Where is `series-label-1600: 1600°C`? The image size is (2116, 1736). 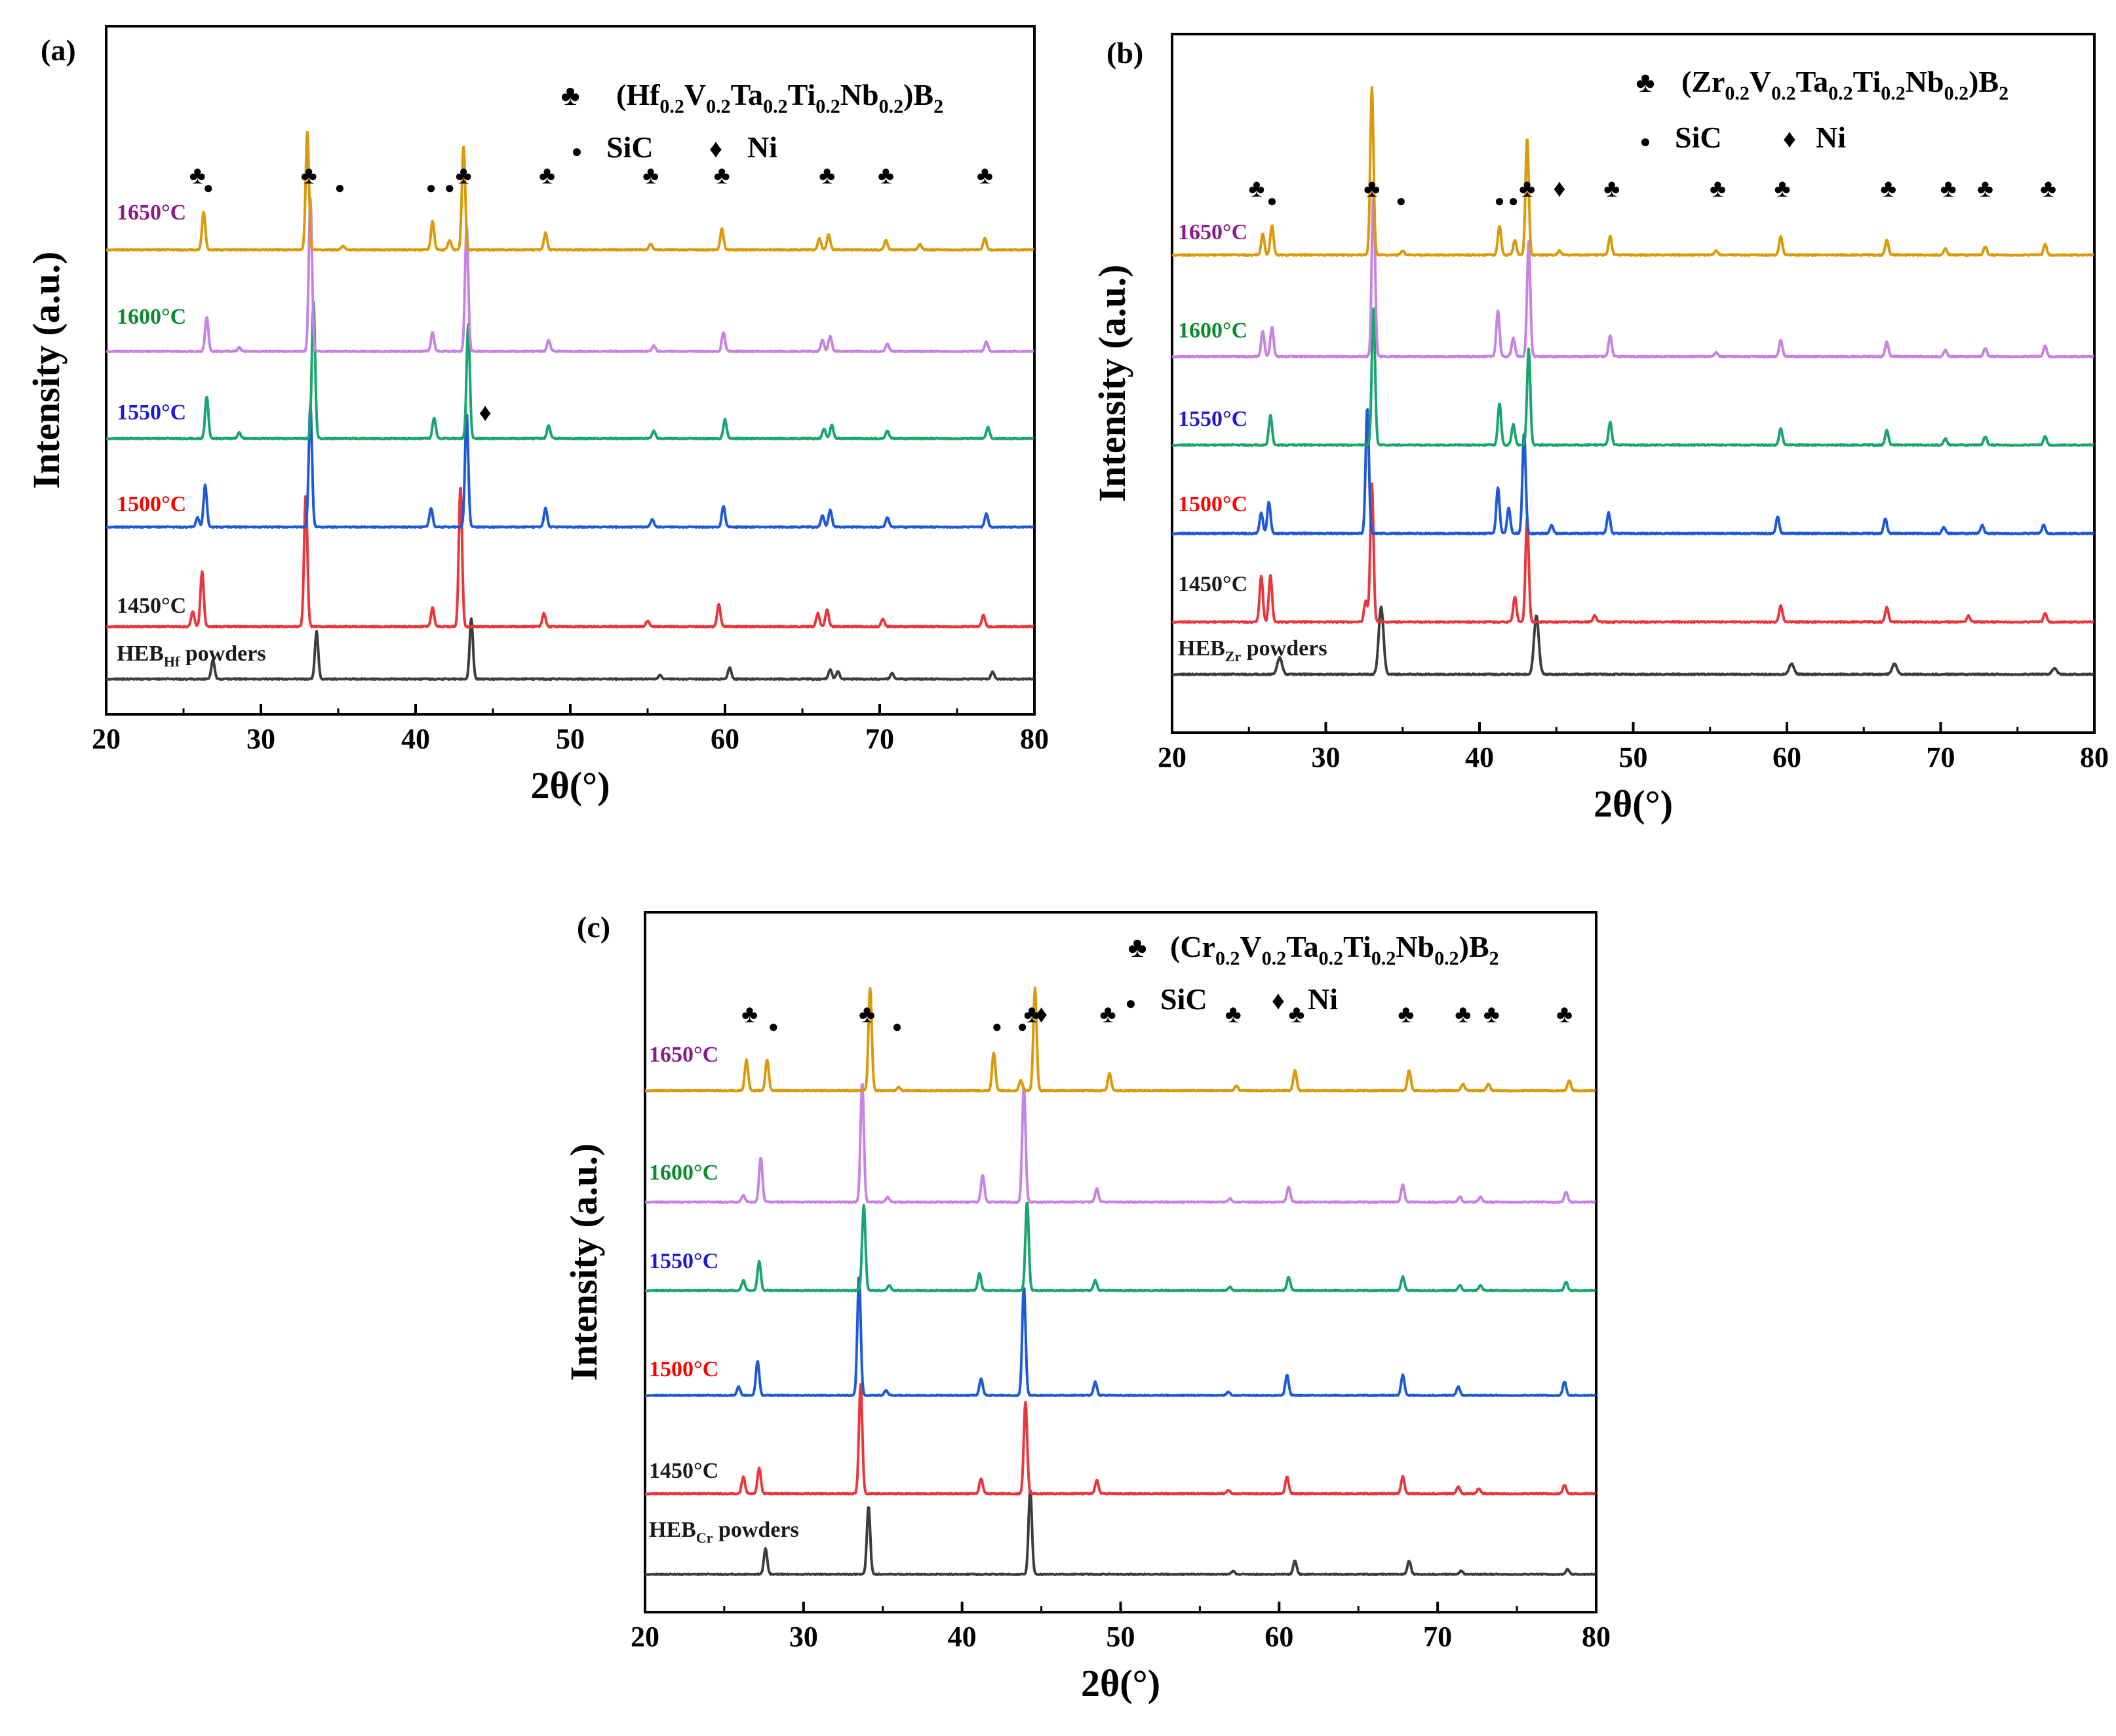
series-label-1600: 1600°C is located at coordinates (1212, 330).